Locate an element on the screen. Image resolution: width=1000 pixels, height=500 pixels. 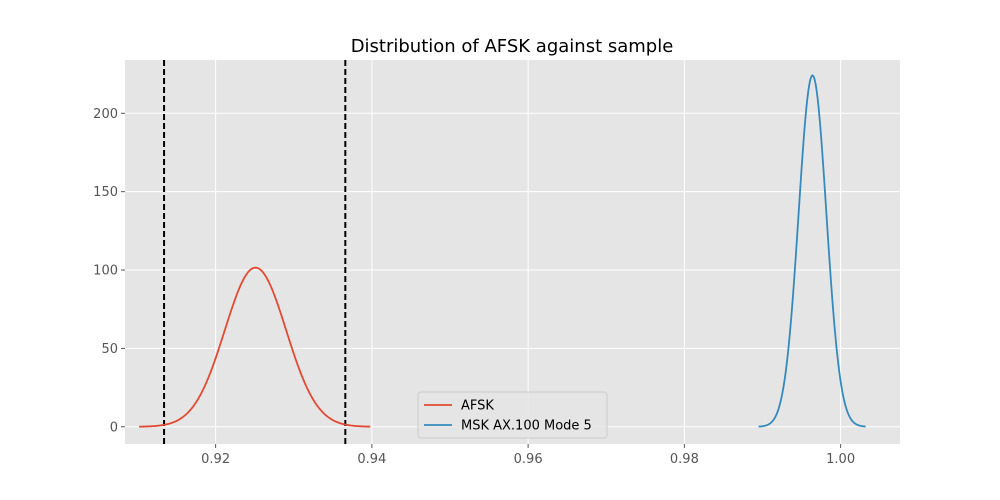
x-axis-ticks: 0.92 0.94 0.96 0.98 1.00 is located at coordinates (528, 455).